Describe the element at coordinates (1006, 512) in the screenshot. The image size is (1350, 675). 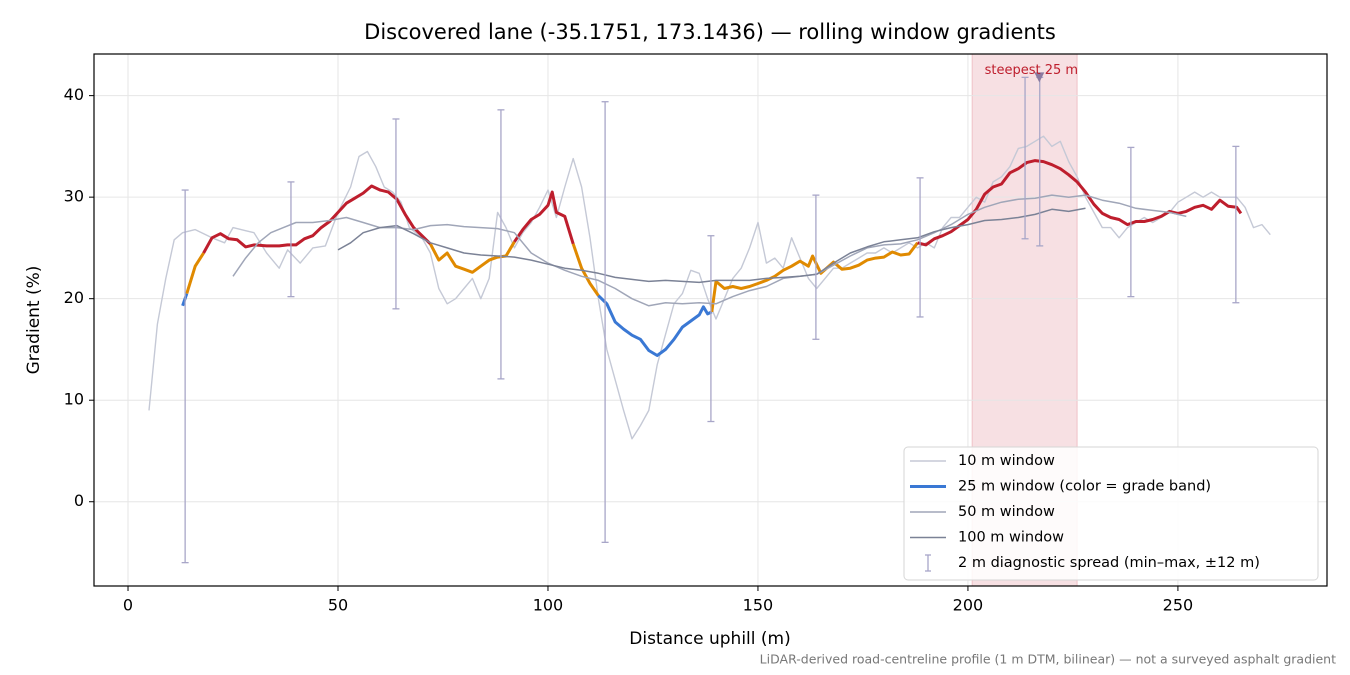
I see `legend-label: 50 m window` at that location.